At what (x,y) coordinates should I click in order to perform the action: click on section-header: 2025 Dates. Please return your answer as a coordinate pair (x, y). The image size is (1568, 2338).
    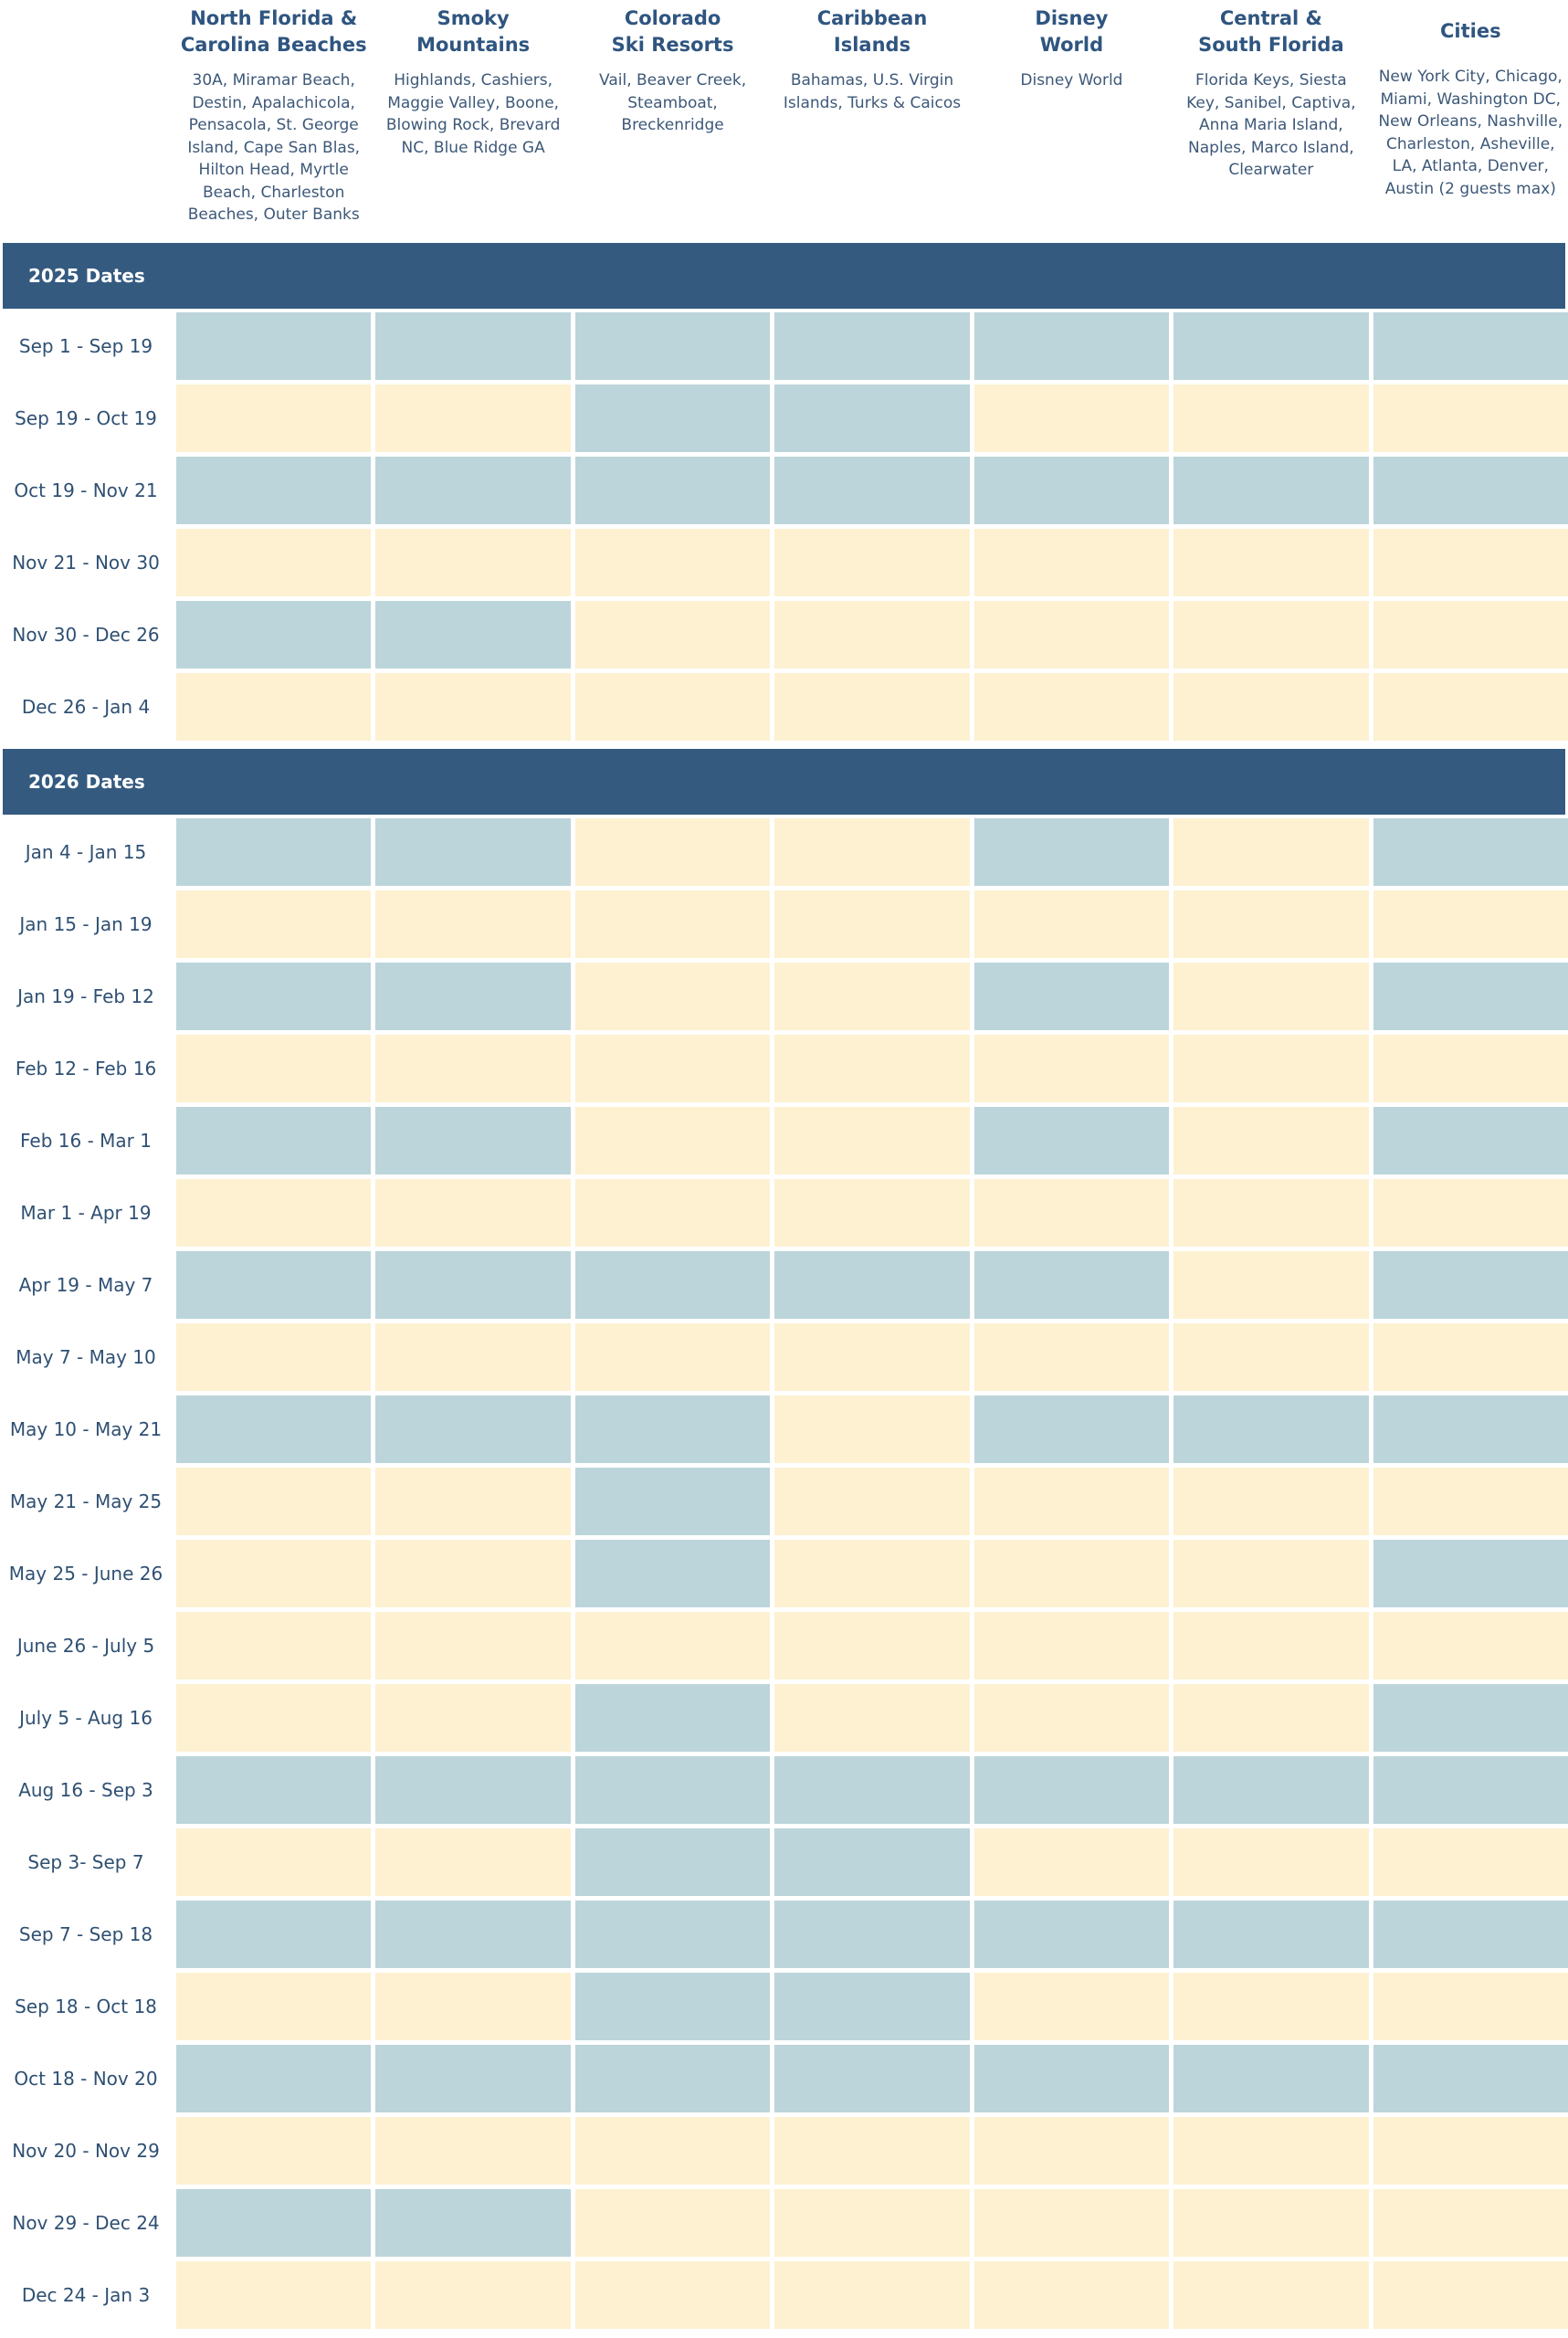
    Looking at the image, I should click on (784, 276).